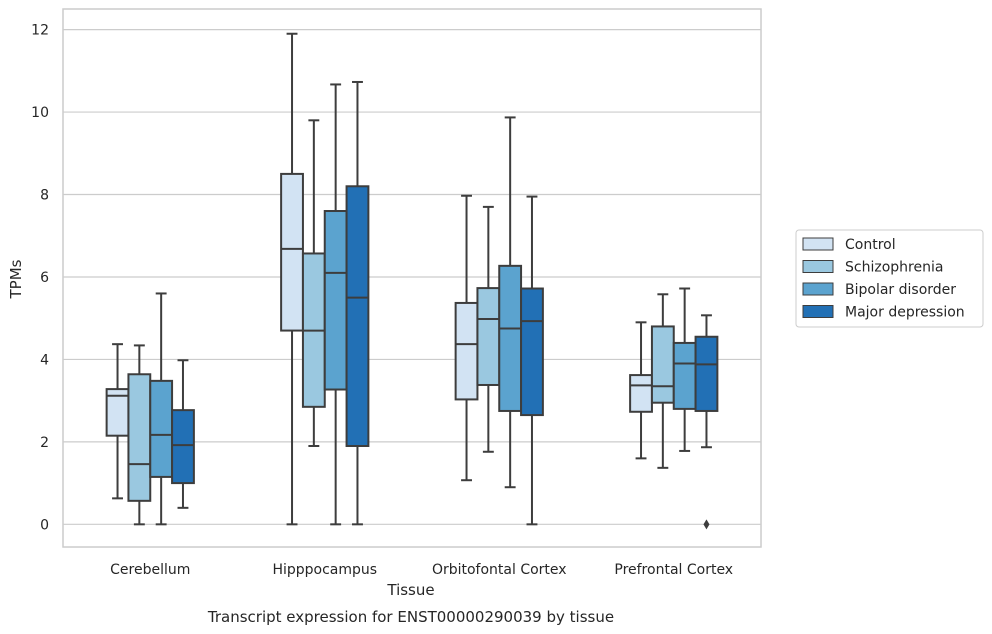 The height and width of the screenshot is (634, 992). Describe the element at coordinates (410, 590) in the screenshot. I see `x-axis-label: Tissue` at that location.